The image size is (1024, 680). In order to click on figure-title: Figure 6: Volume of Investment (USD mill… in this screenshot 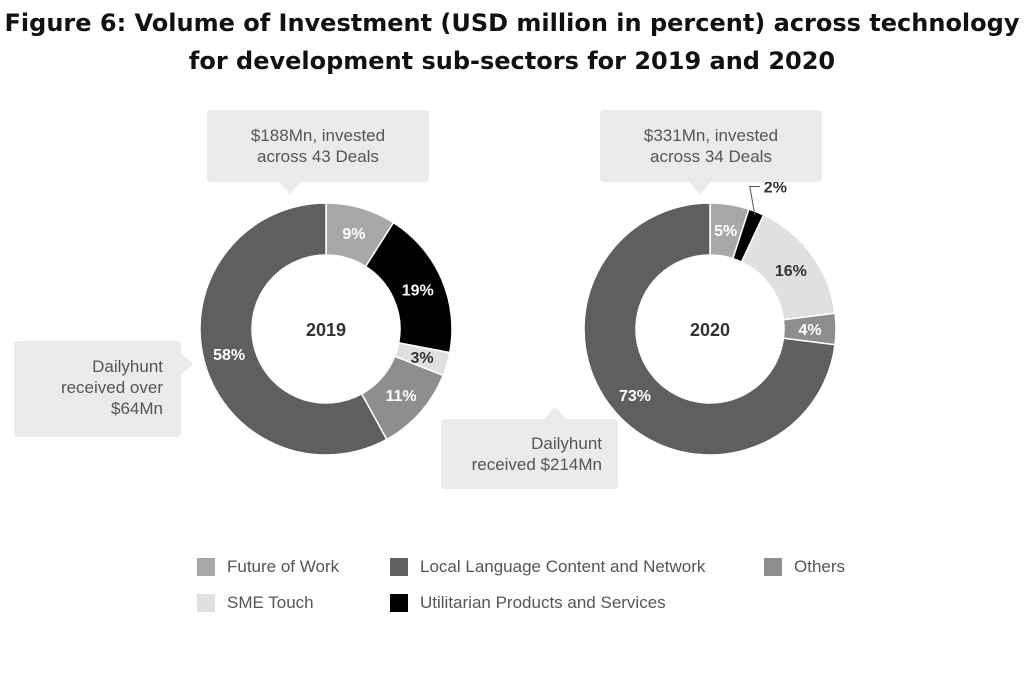, I will do `click(512, 42)`.